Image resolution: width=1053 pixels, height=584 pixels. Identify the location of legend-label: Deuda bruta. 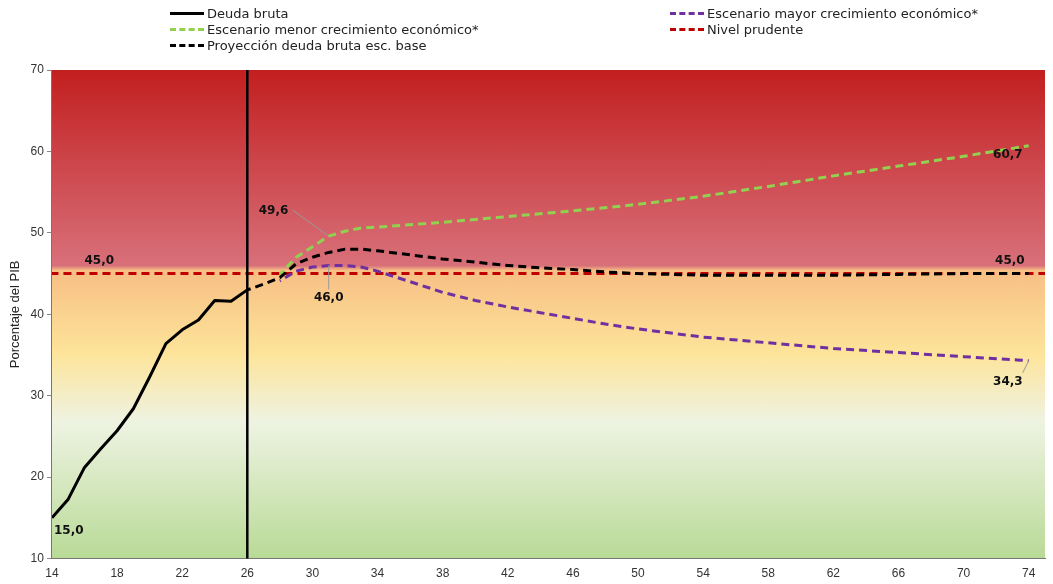
(248, 13).